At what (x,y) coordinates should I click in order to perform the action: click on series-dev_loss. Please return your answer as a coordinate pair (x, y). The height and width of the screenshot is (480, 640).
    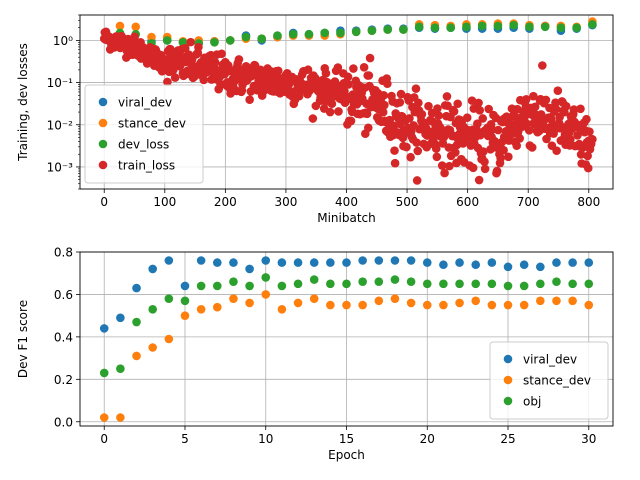
    Looking at the image, I should click on (356, 34).